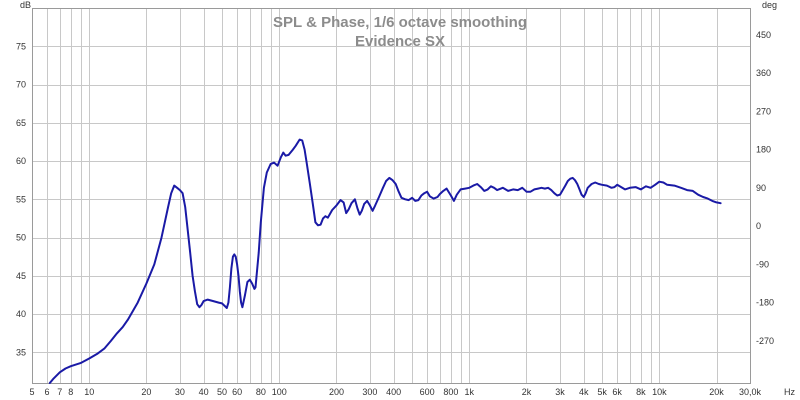 This screenshot has height=400, width=800. Describe the element at coordinates (769, 5) in the screenshot. I see `y2-axis-unit-label: deg` at that location.